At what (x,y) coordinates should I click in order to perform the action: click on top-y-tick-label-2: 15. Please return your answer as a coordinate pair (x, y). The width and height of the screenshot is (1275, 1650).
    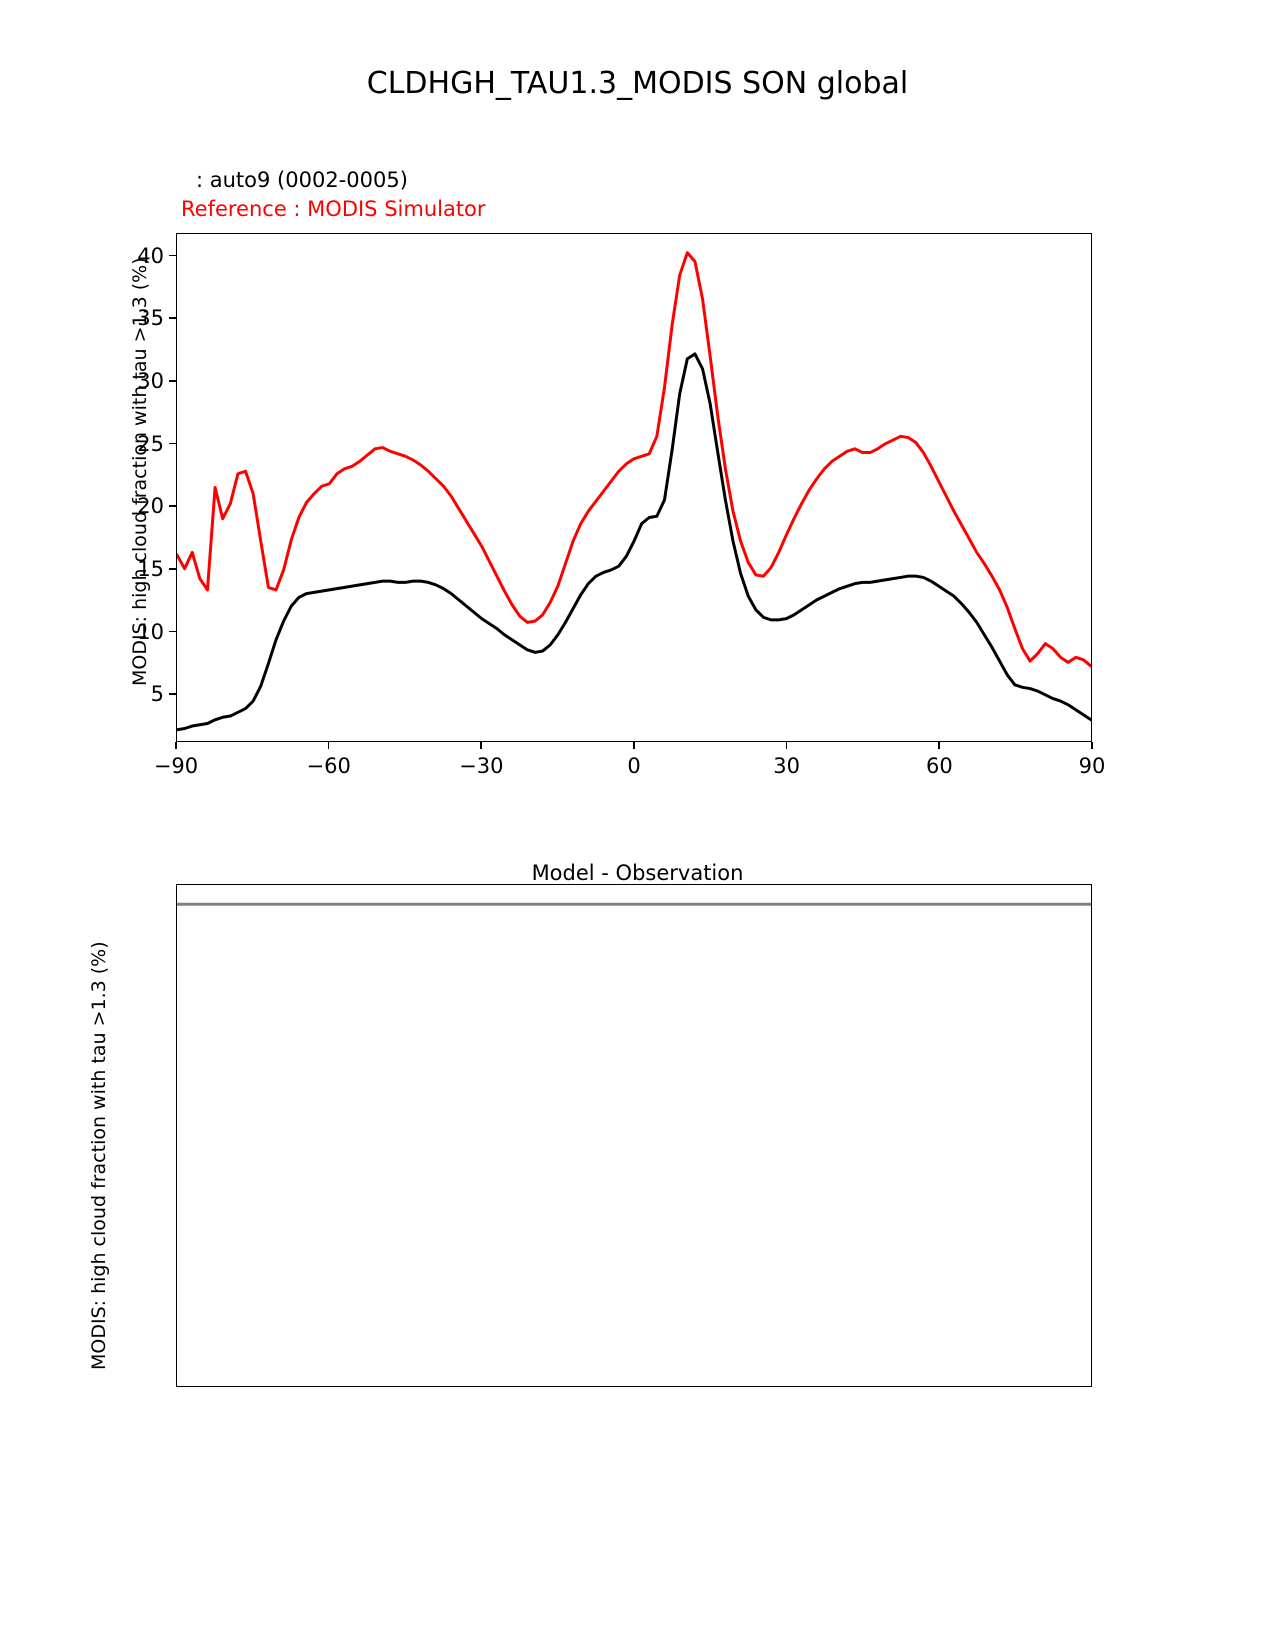
    Looking at the image, I should click on (150, 568).